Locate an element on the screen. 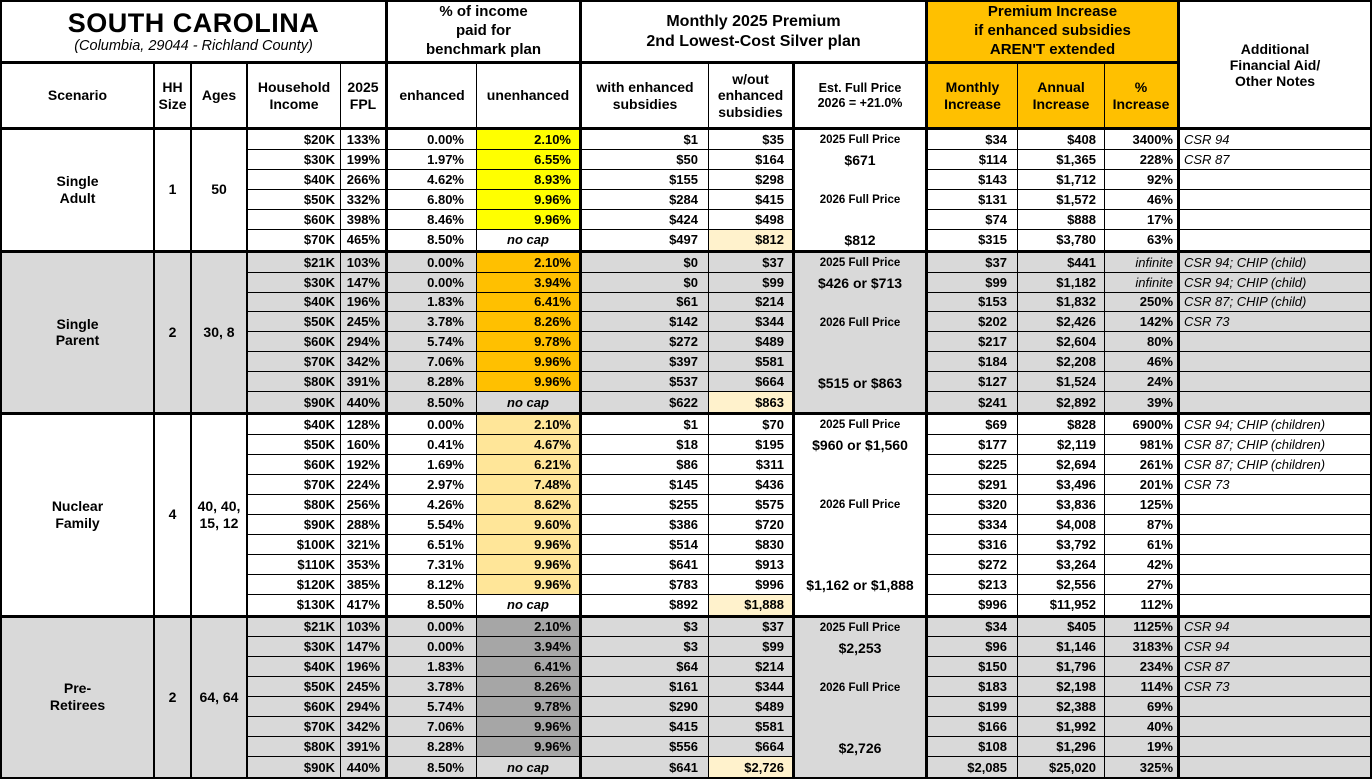 The height and width of the screenshot is (779, 1372). cell-without-subsidies: $581 is located at coordinates (752, 727).